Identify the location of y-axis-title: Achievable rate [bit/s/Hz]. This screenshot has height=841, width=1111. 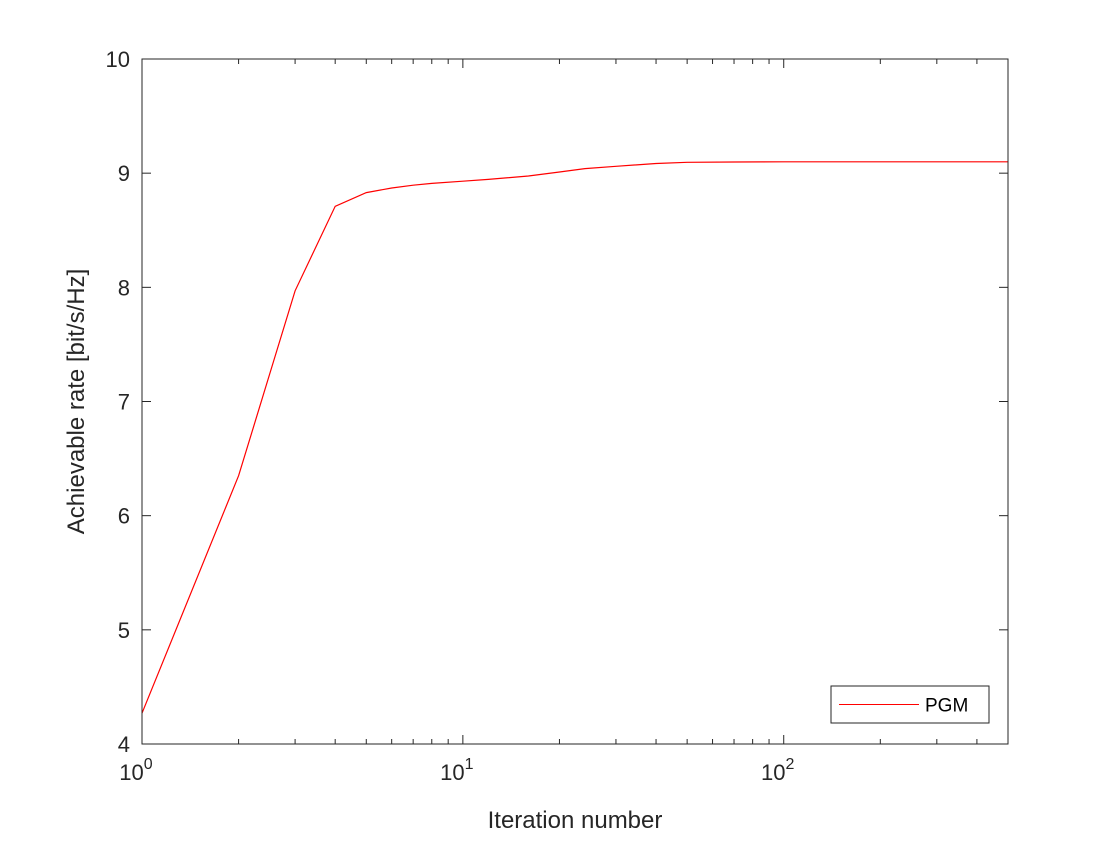
(76, 401).